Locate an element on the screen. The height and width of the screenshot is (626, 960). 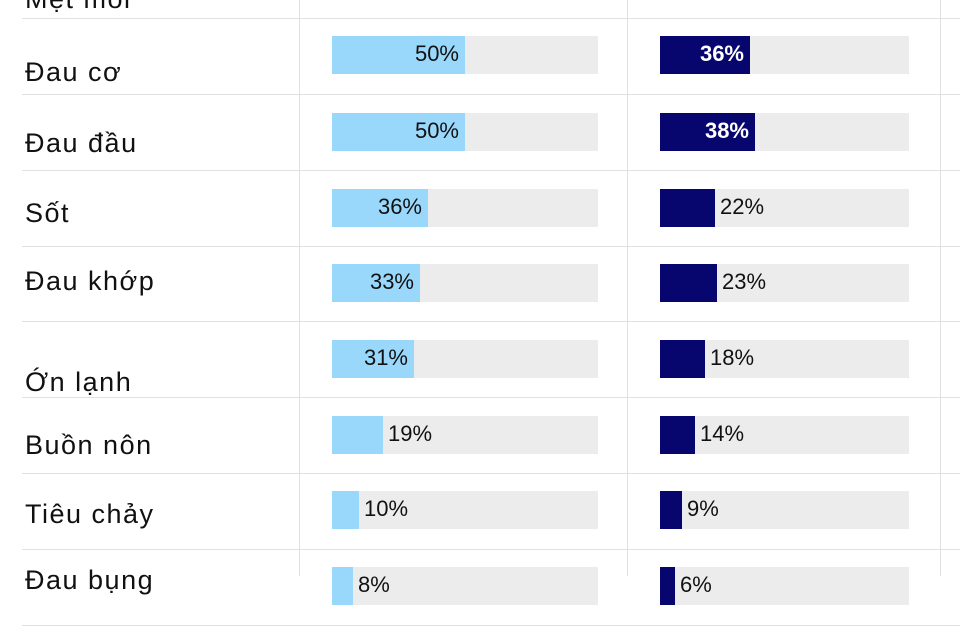
value-label: 18% is located at coordinates (732, 357).